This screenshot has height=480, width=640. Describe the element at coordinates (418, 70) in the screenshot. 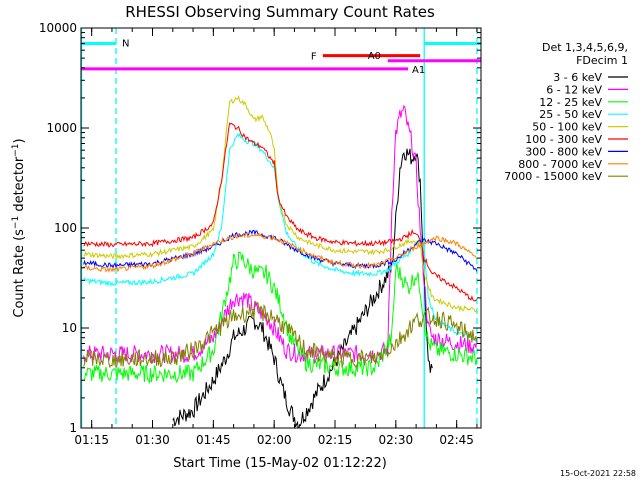

I see `overlay-label: A1` at that location.